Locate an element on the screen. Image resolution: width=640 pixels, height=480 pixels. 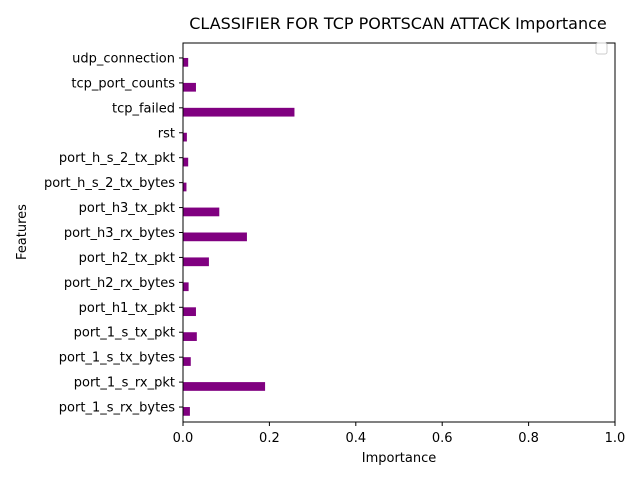
y-tick-label: port_1_s_tx_pkt is located at coordinates (124, 333).